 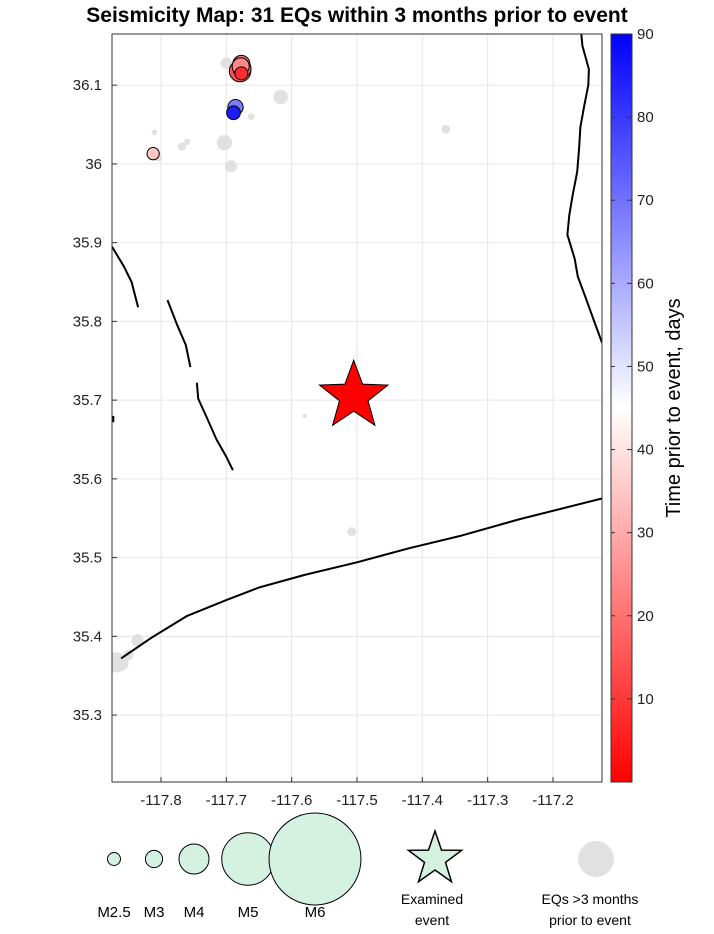 I want to click on examined-event-star, so click(x=354, y=392).